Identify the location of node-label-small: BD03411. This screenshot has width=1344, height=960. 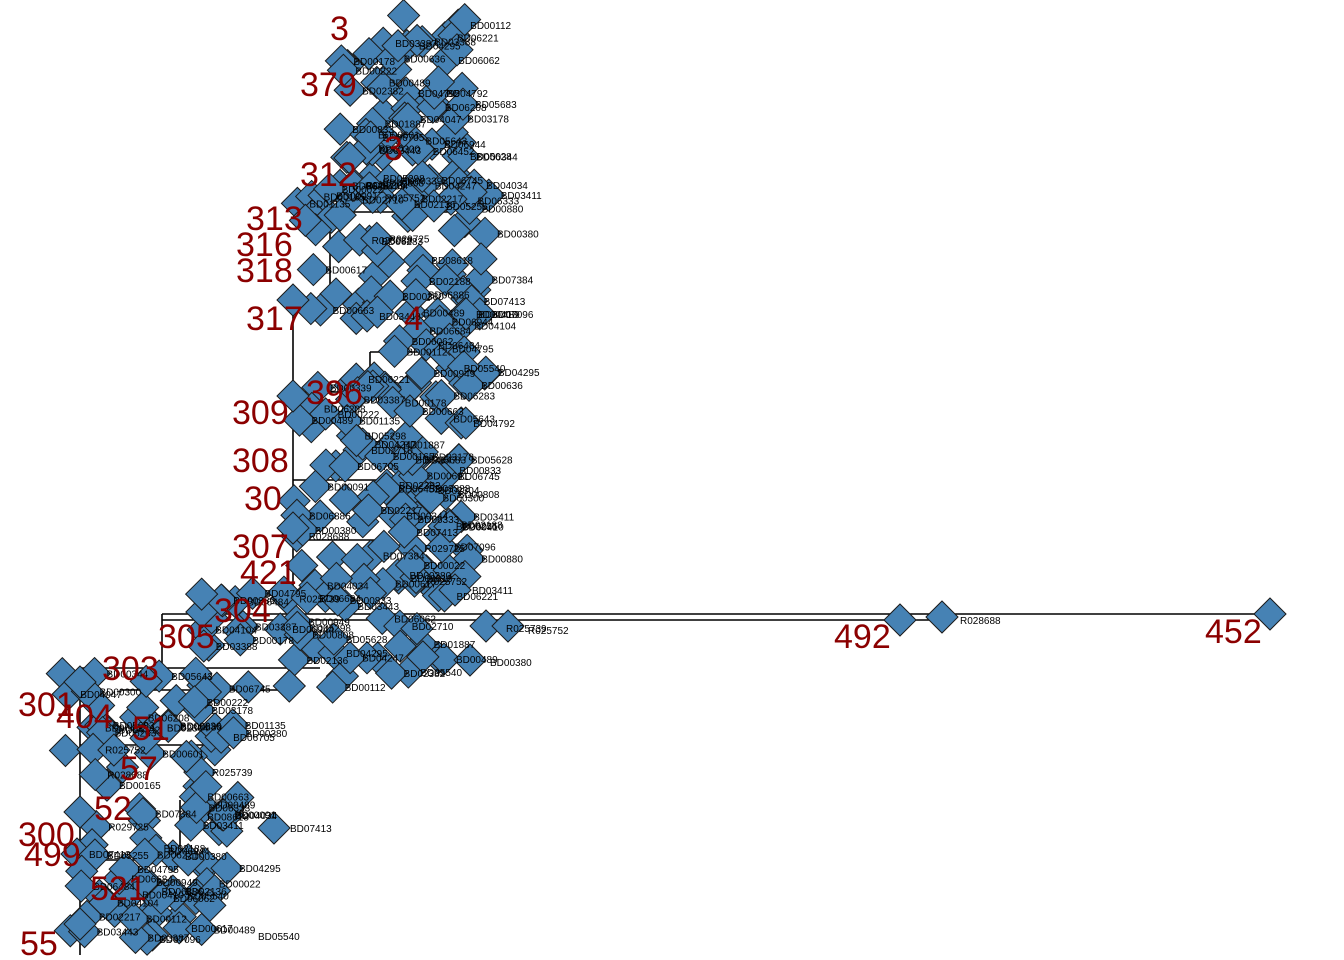
(493, 518).